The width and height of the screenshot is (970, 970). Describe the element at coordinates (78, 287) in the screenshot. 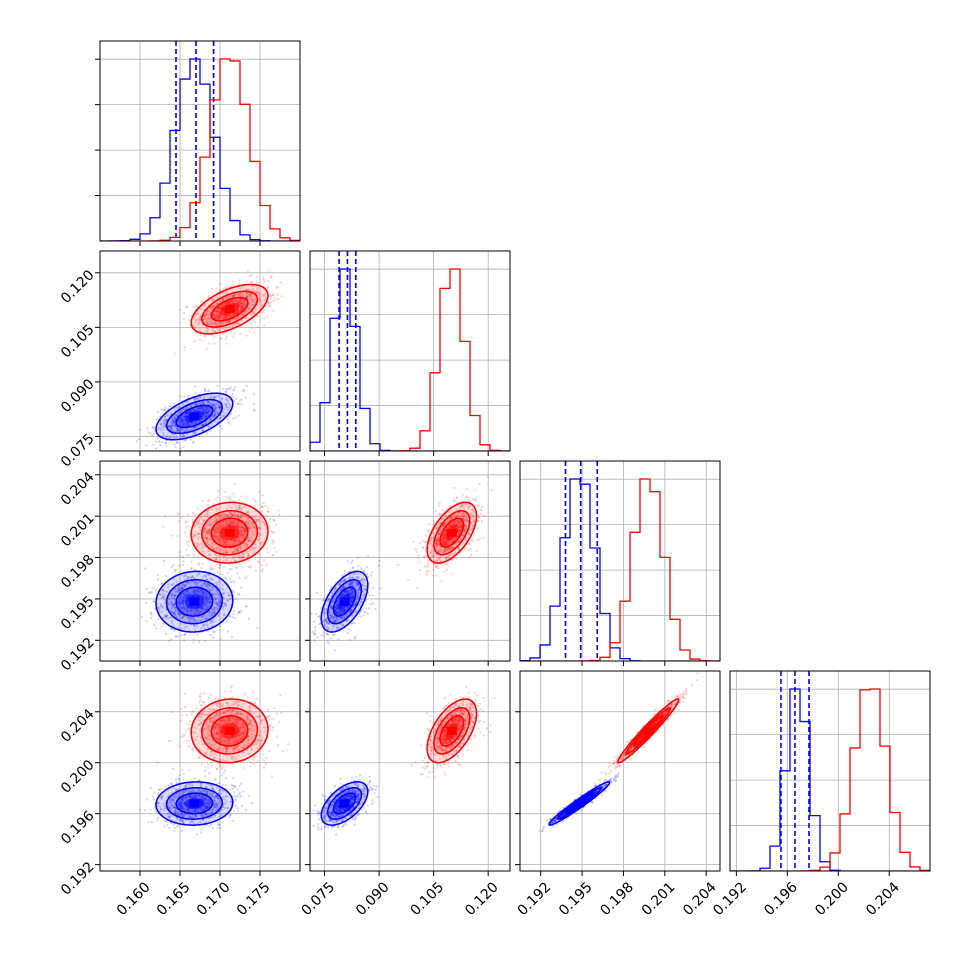

I see `y-tick-label: 0.120` at that location.